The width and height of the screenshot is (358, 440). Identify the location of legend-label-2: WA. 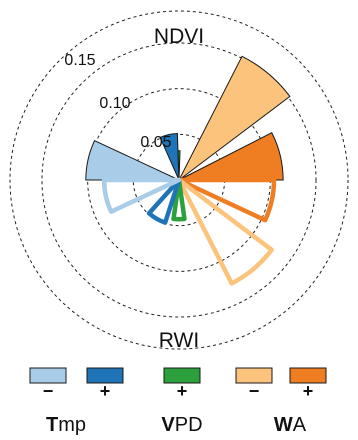
(290, 425).